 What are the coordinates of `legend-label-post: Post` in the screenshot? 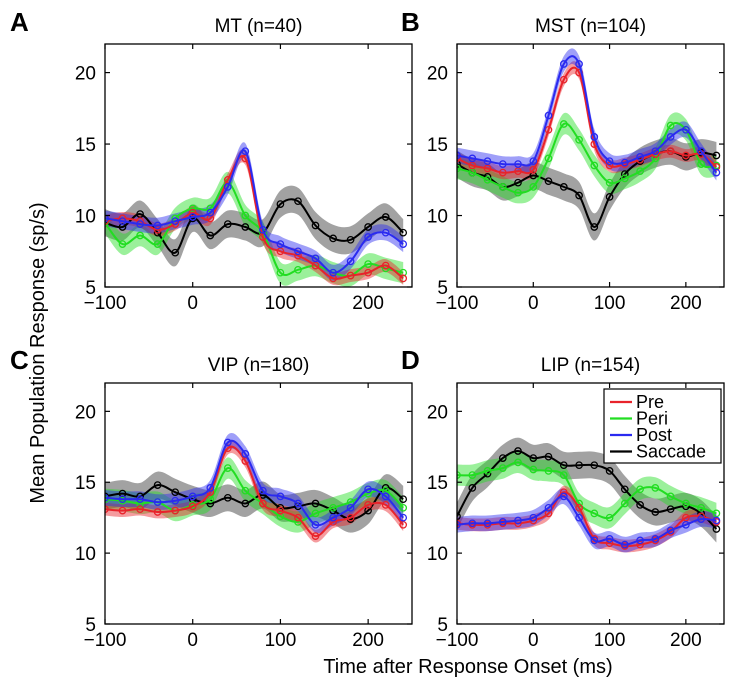 It's located at (654, 435).